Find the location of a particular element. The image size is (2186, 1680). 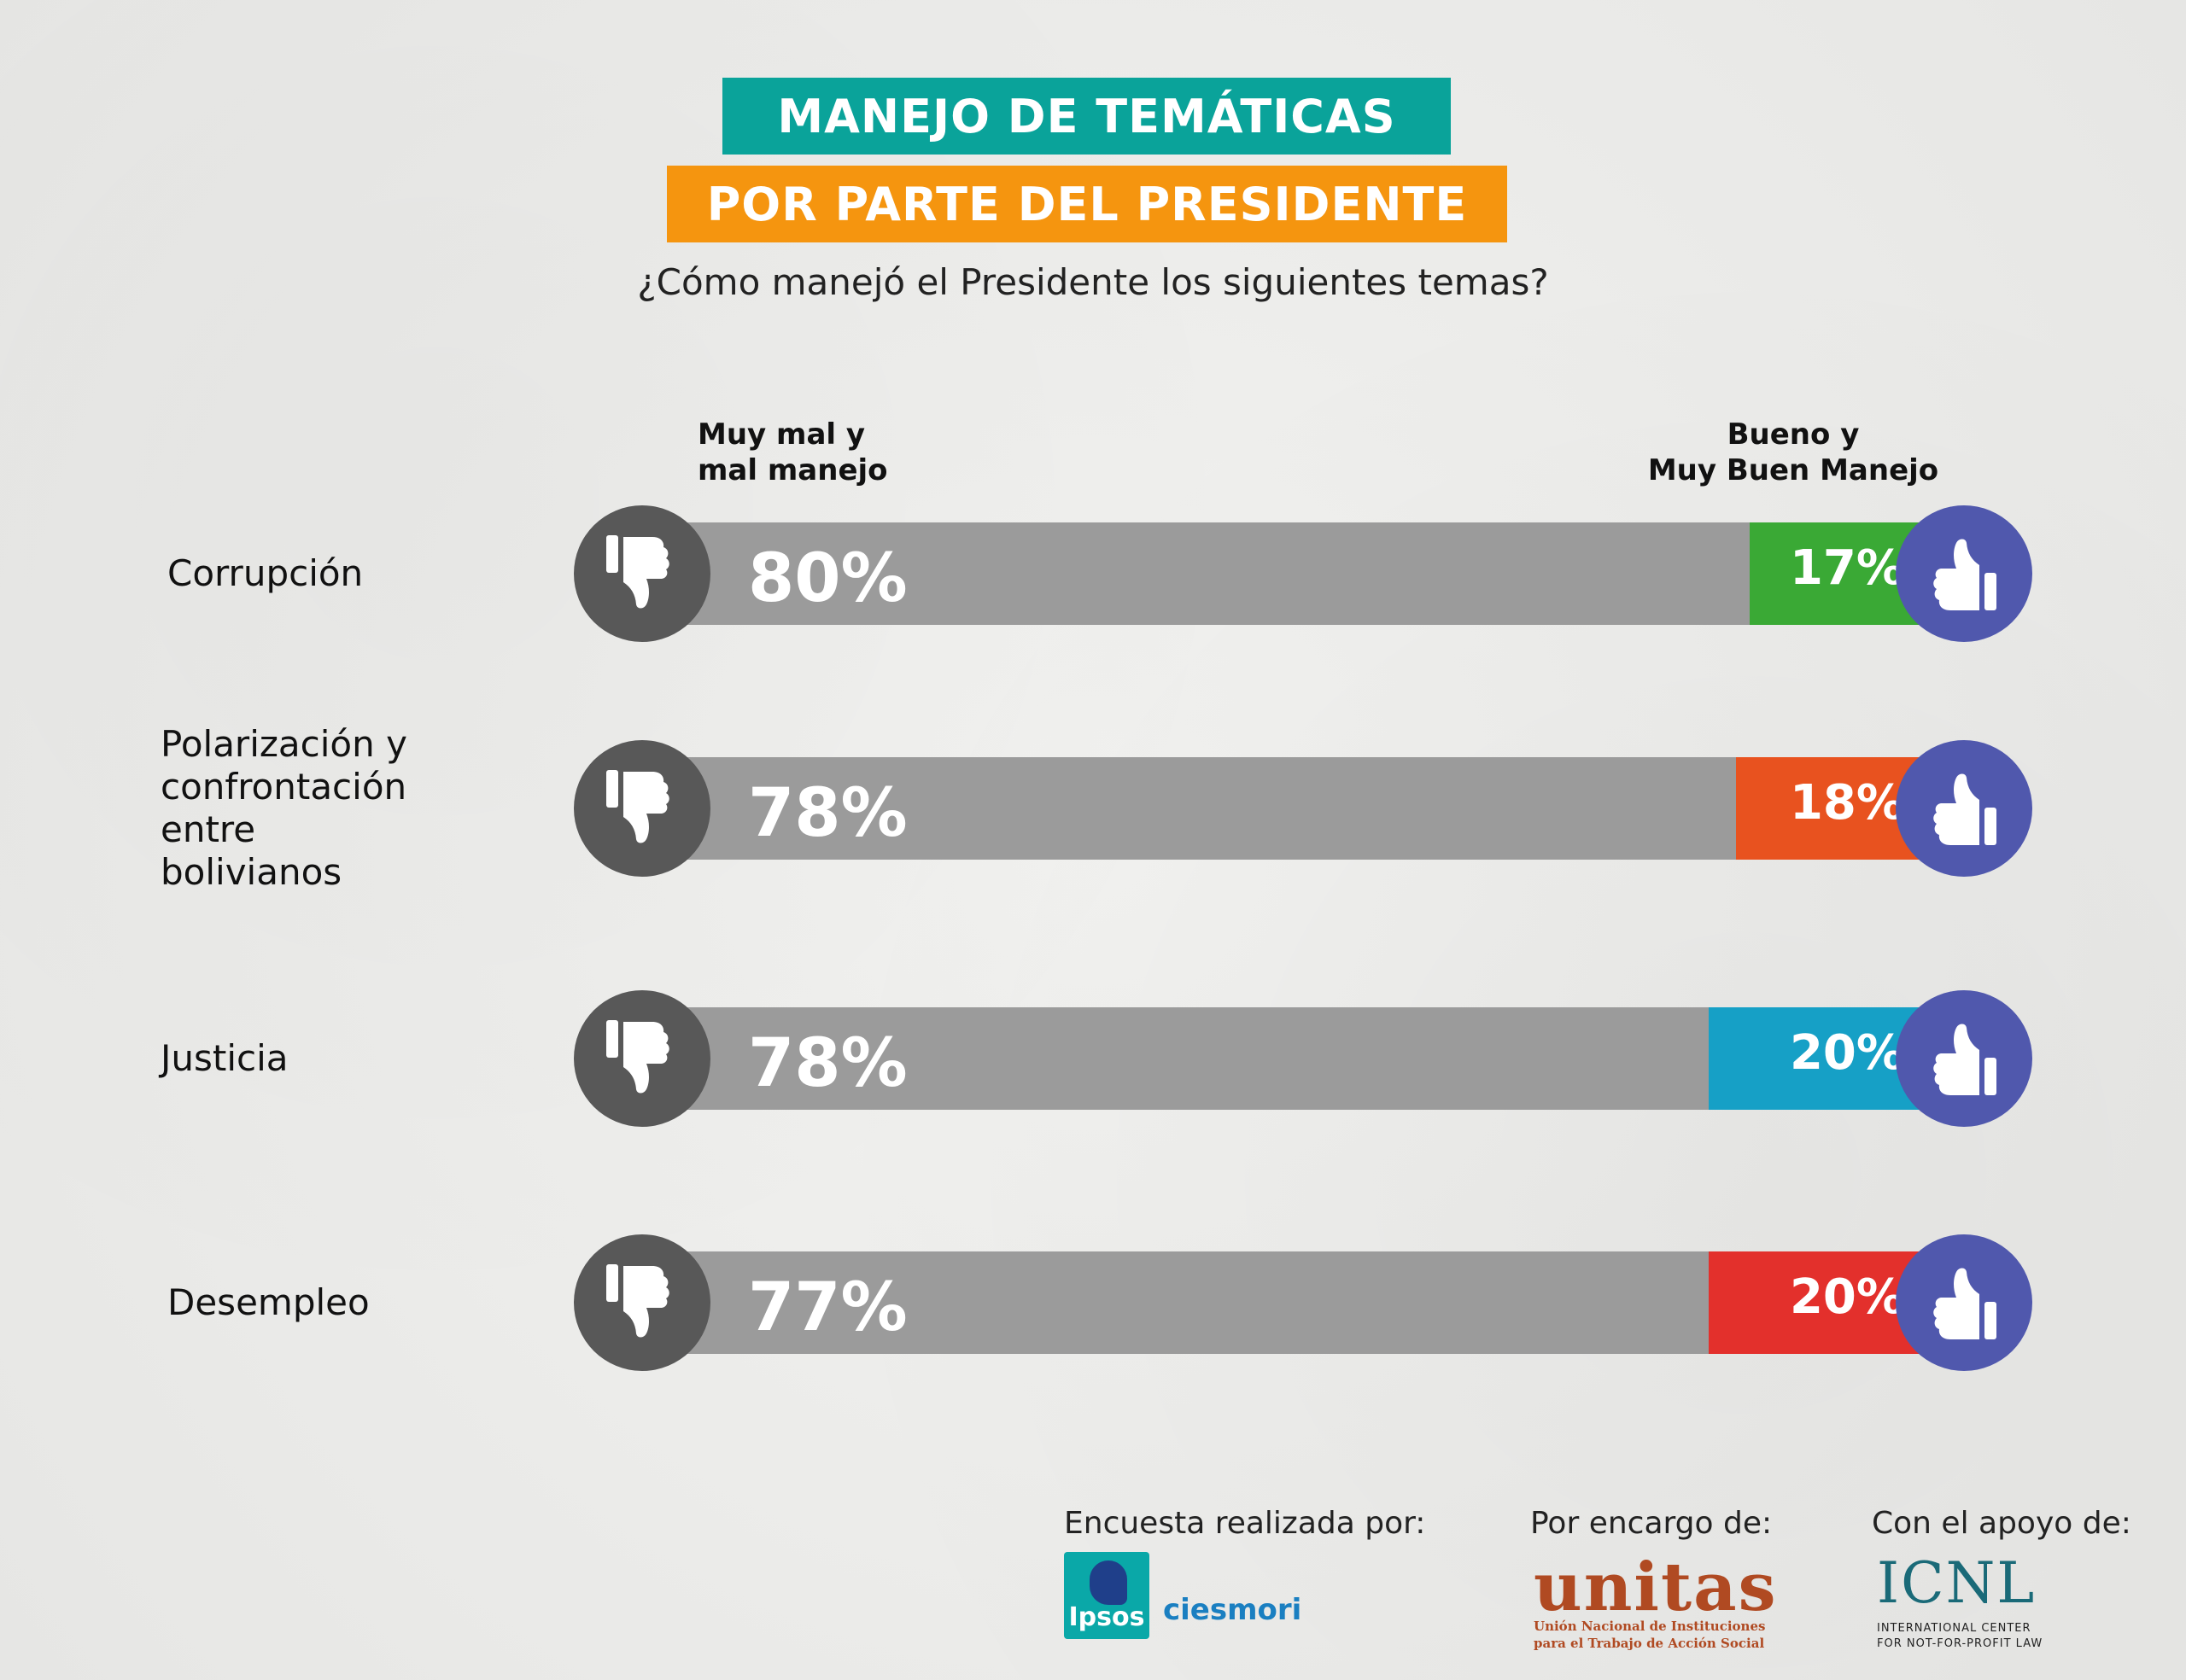

credit-commissioned: Por encargo de: is located at coordinates (1651, 1523).